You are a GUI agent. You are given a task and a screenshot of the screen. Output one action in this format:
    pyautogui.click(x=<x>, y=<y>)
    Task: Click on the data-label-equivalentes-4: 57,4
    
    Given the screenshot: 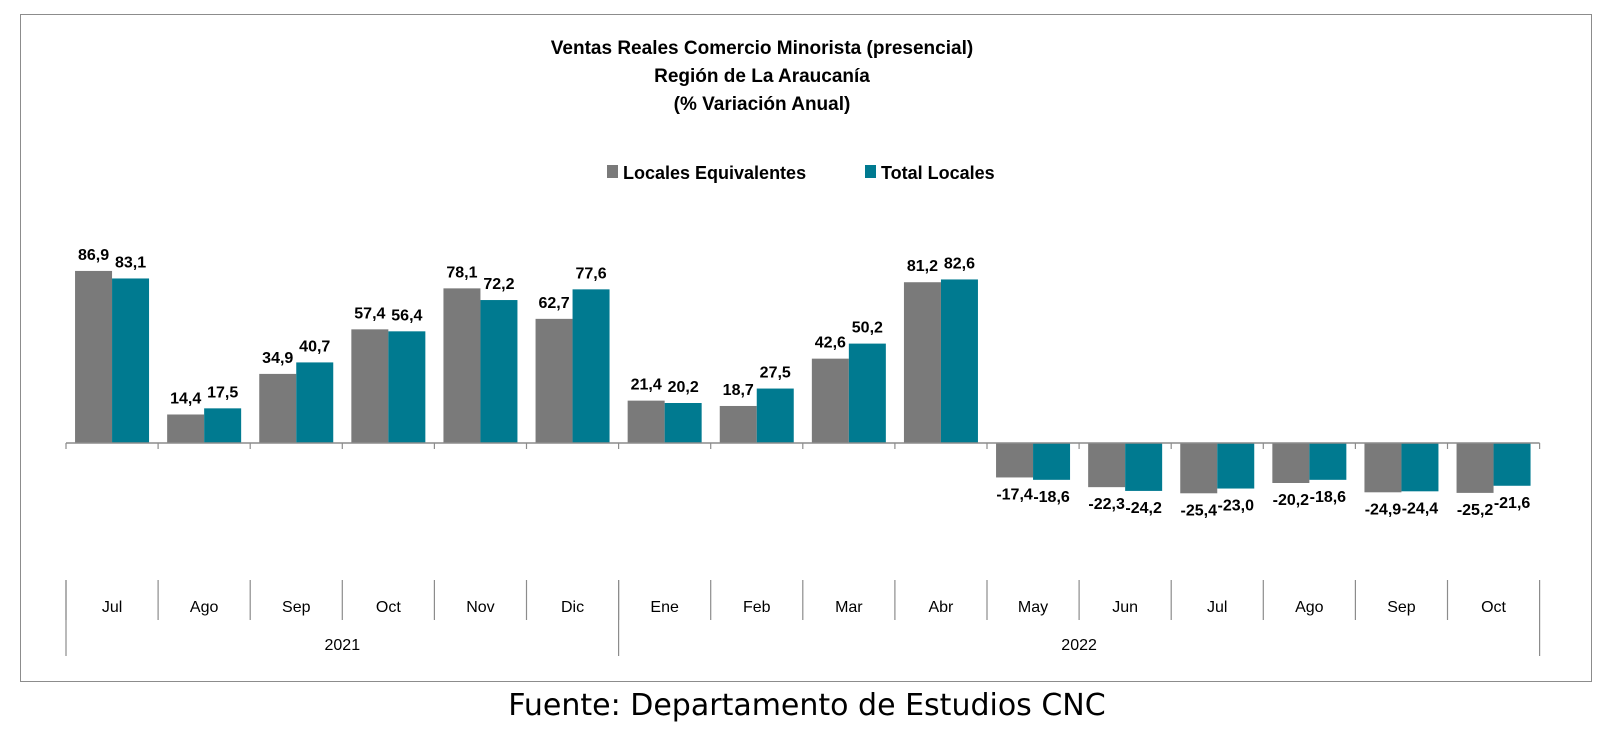 What is the action you would take?
    pyautogui.click(x=369, y=313)
    